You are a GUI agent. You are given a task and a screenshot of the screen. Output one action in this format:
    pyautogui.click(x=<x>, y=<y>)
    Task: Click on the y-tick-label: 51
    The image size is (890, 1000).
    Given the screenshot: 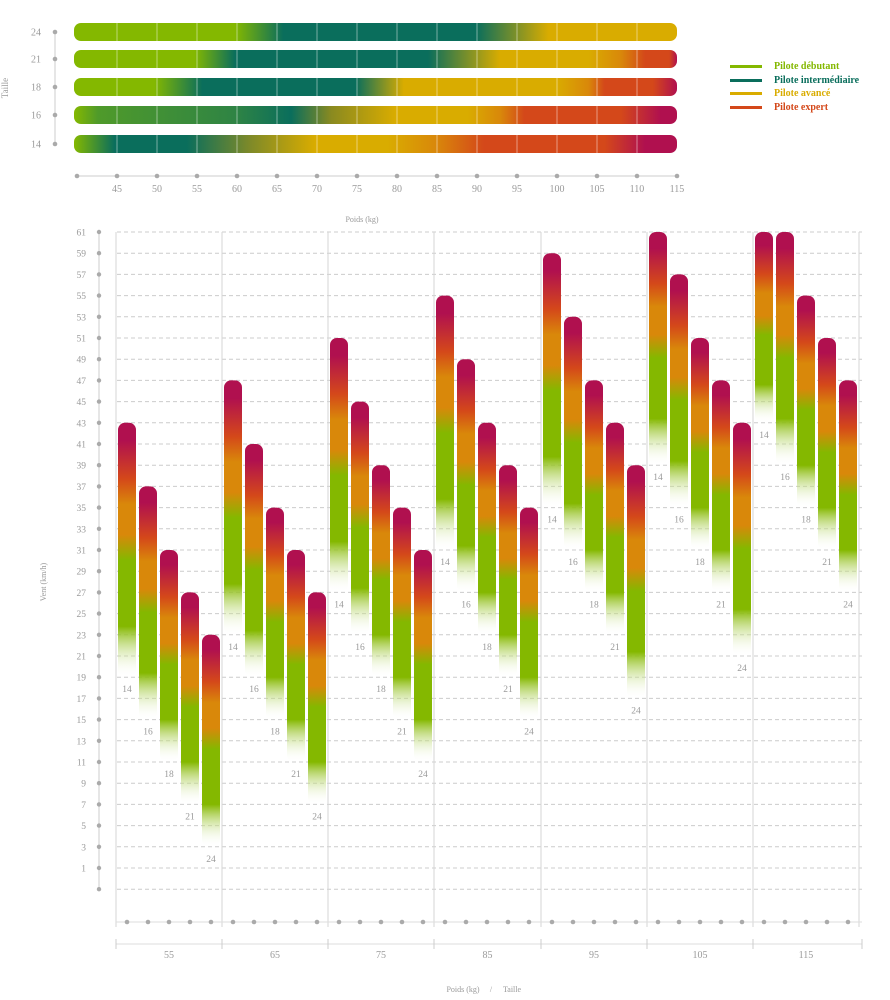 What is the action you would take?
    pyautogui.click(x=82, y=340)
    